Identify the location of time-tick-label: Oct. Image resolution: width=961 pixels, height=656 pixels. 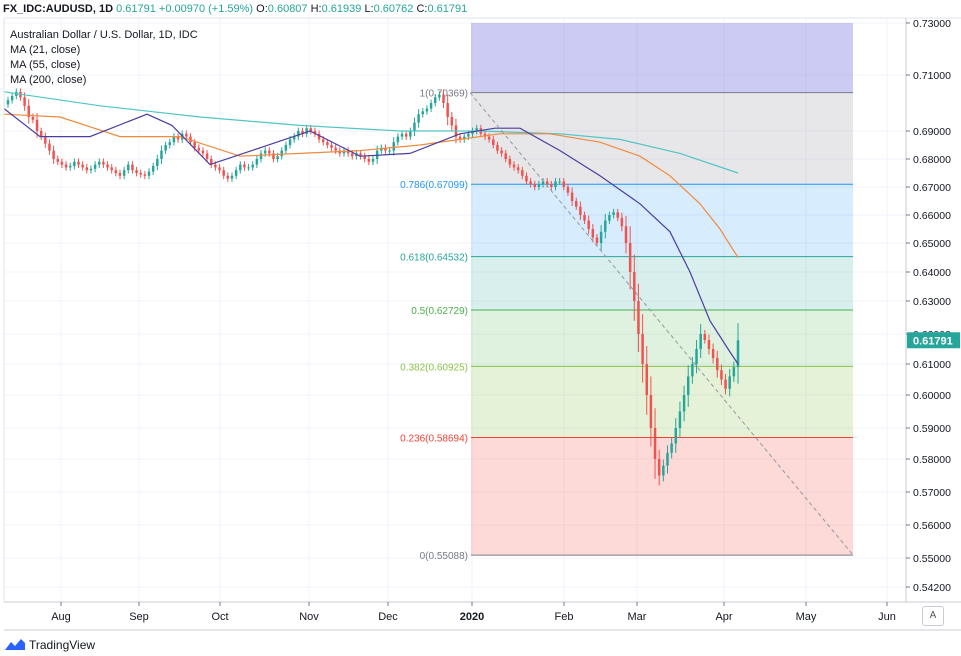
(219, 617).